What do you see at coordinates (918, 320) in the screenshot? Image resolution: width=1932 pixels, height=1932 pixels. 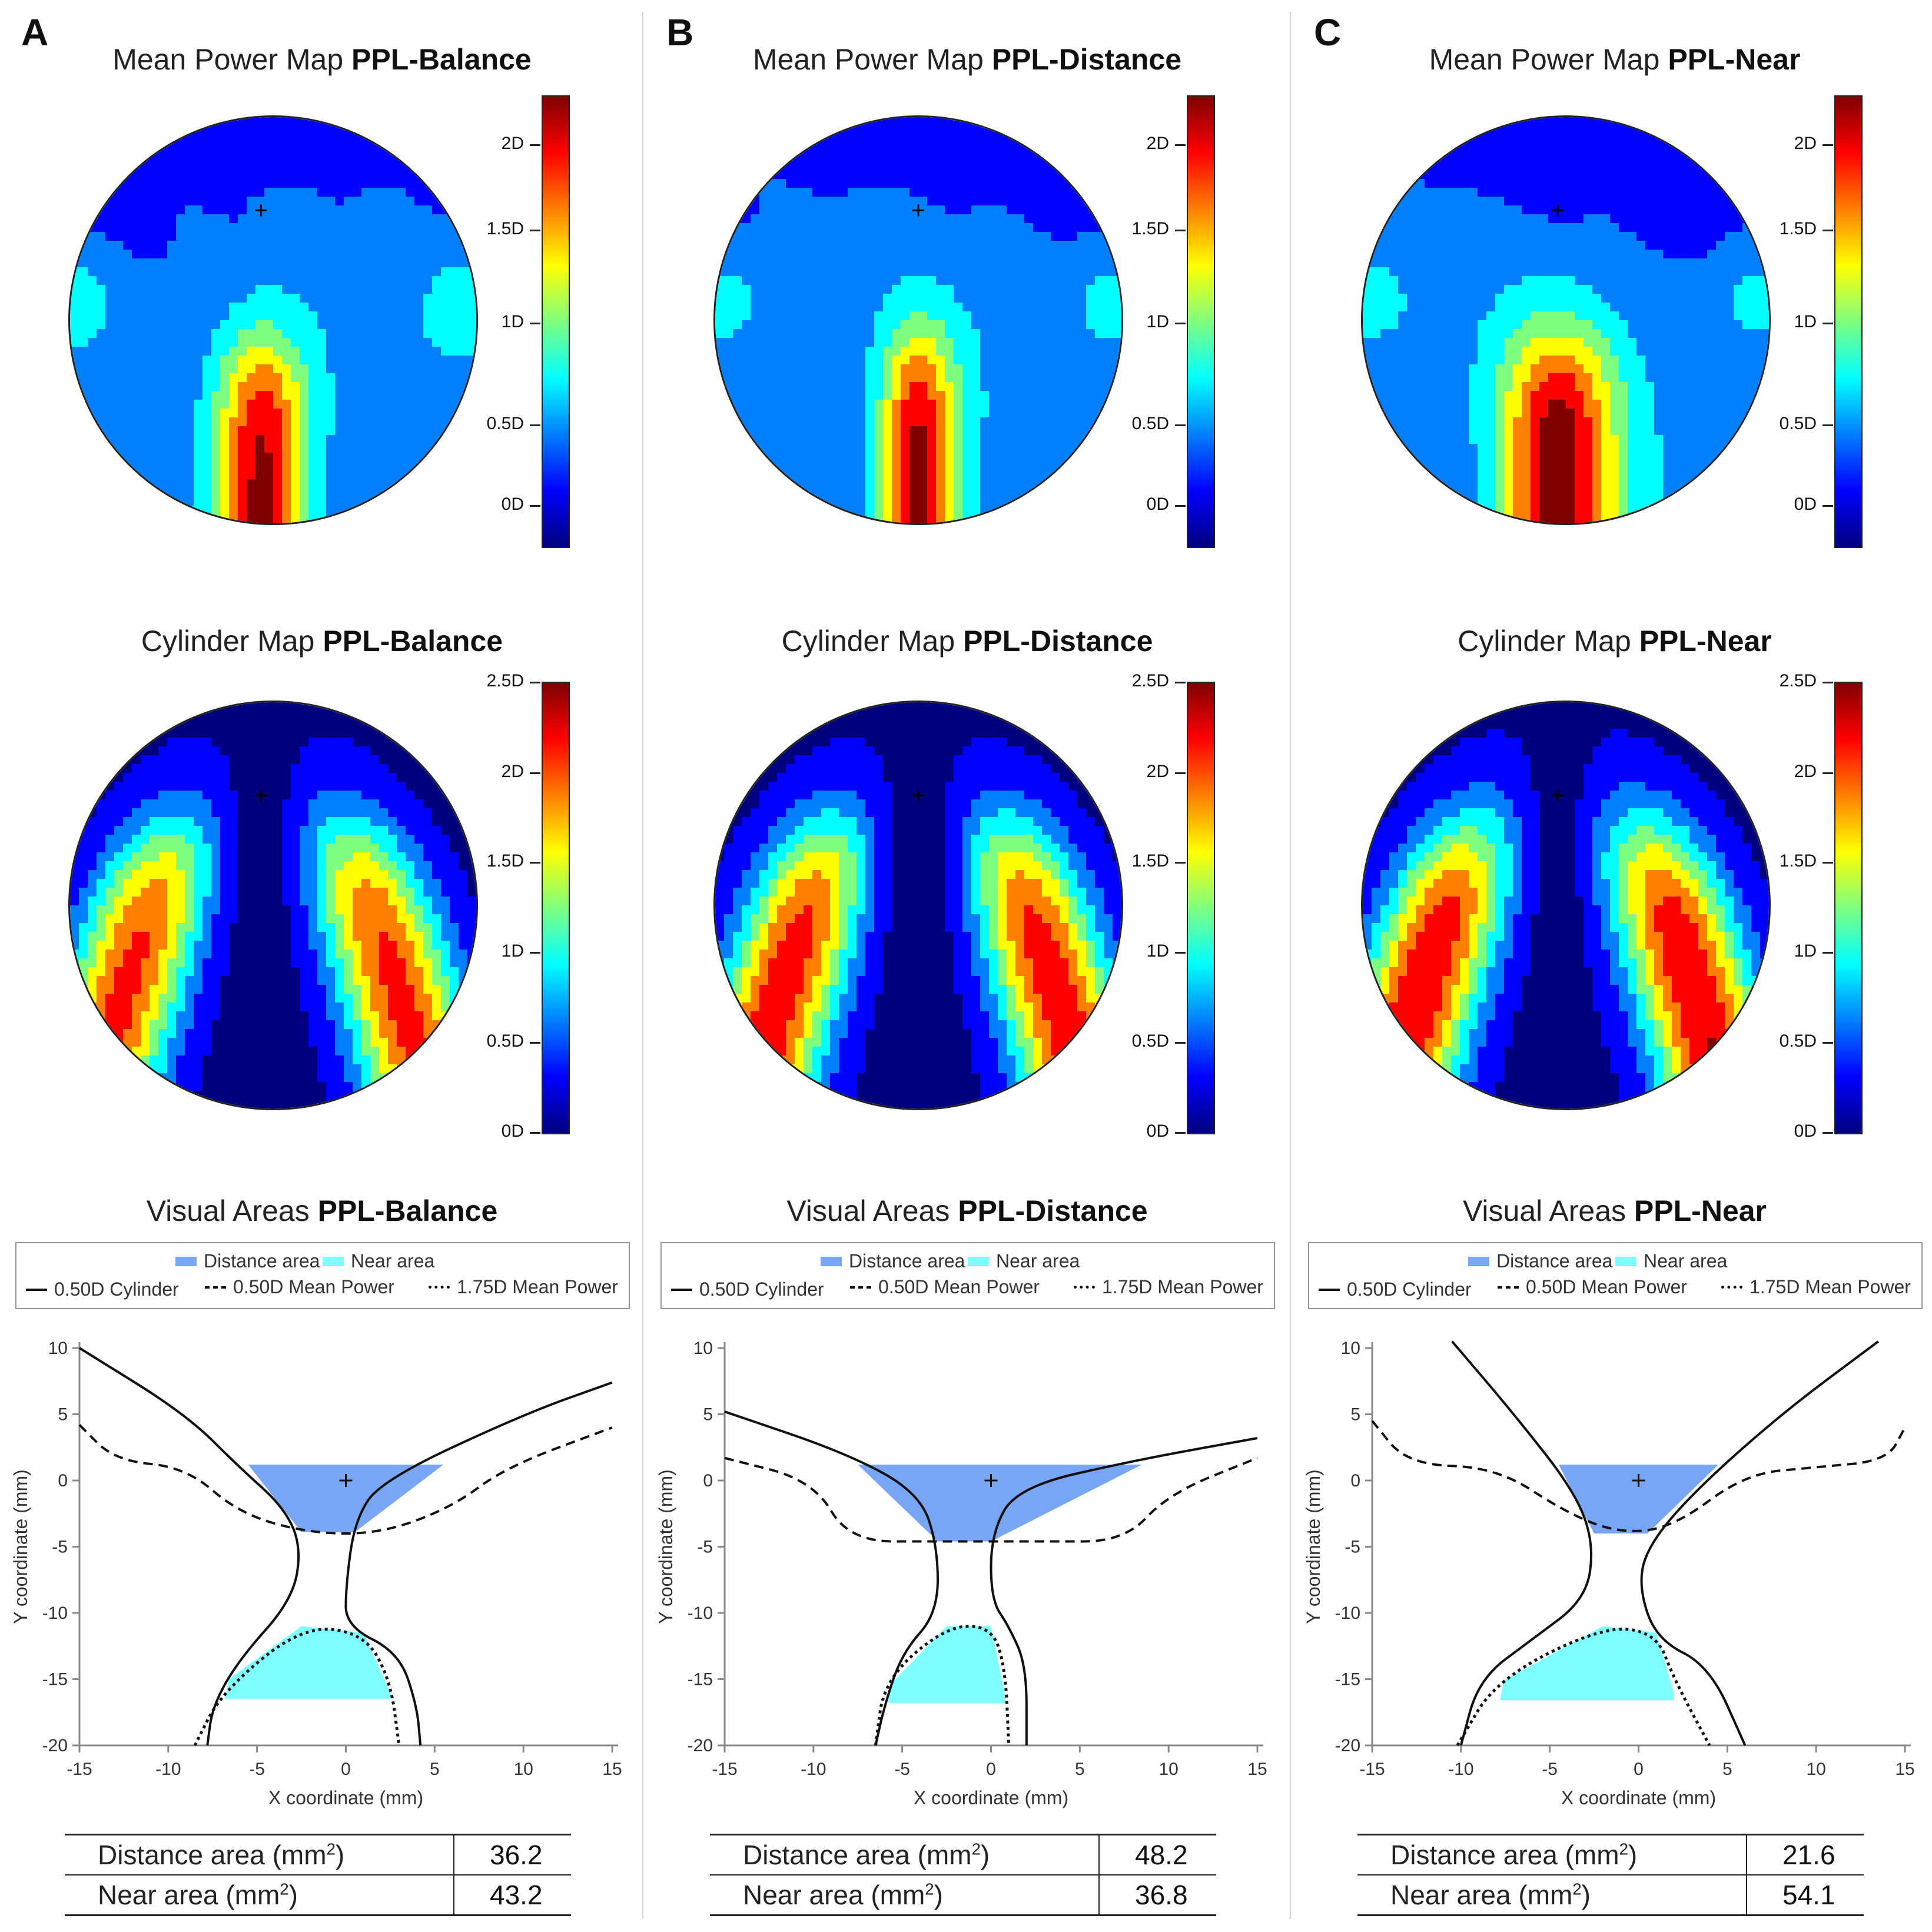 I see `mean-power-lens-map` at bounding box center [918, 320].